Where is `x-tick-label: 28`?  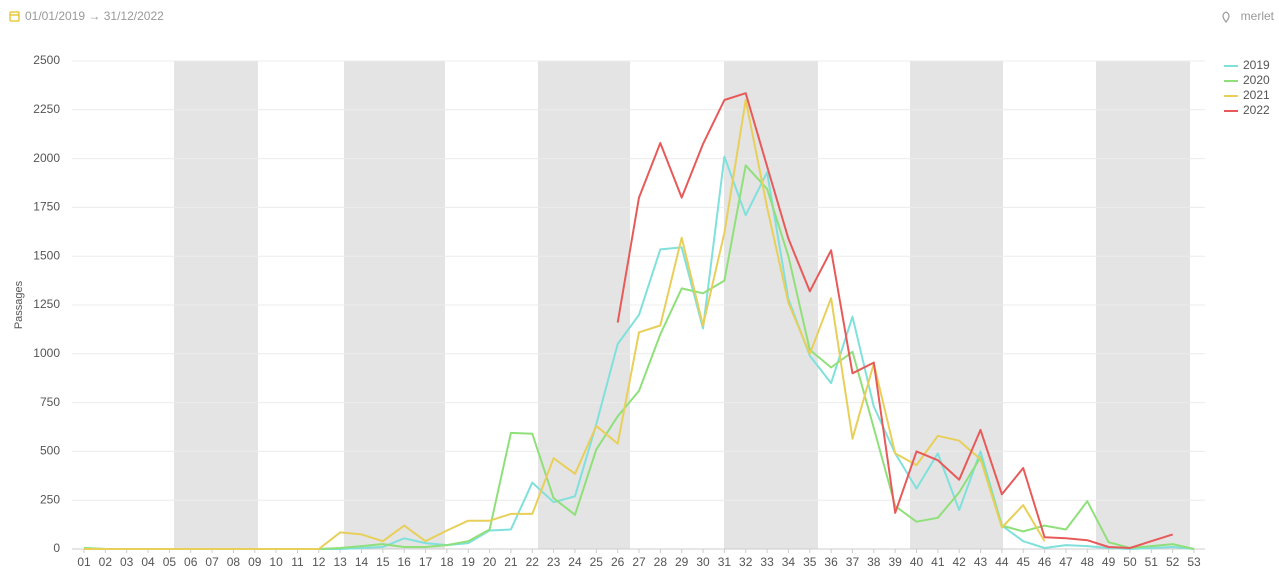
x-tick-label: 28 is located at coordinates (661, 562).